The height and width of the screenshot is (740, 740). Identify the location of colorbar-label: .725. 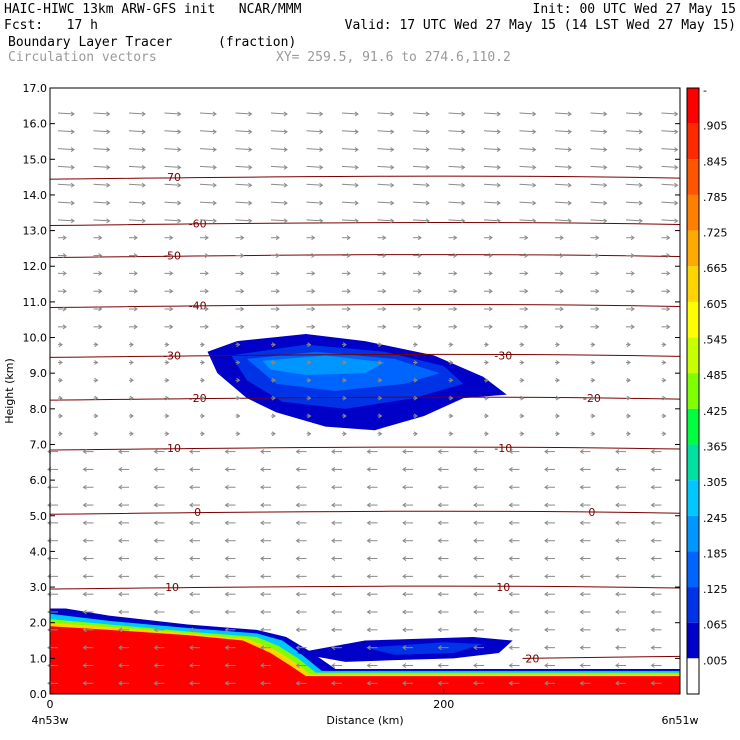
(715, 233).